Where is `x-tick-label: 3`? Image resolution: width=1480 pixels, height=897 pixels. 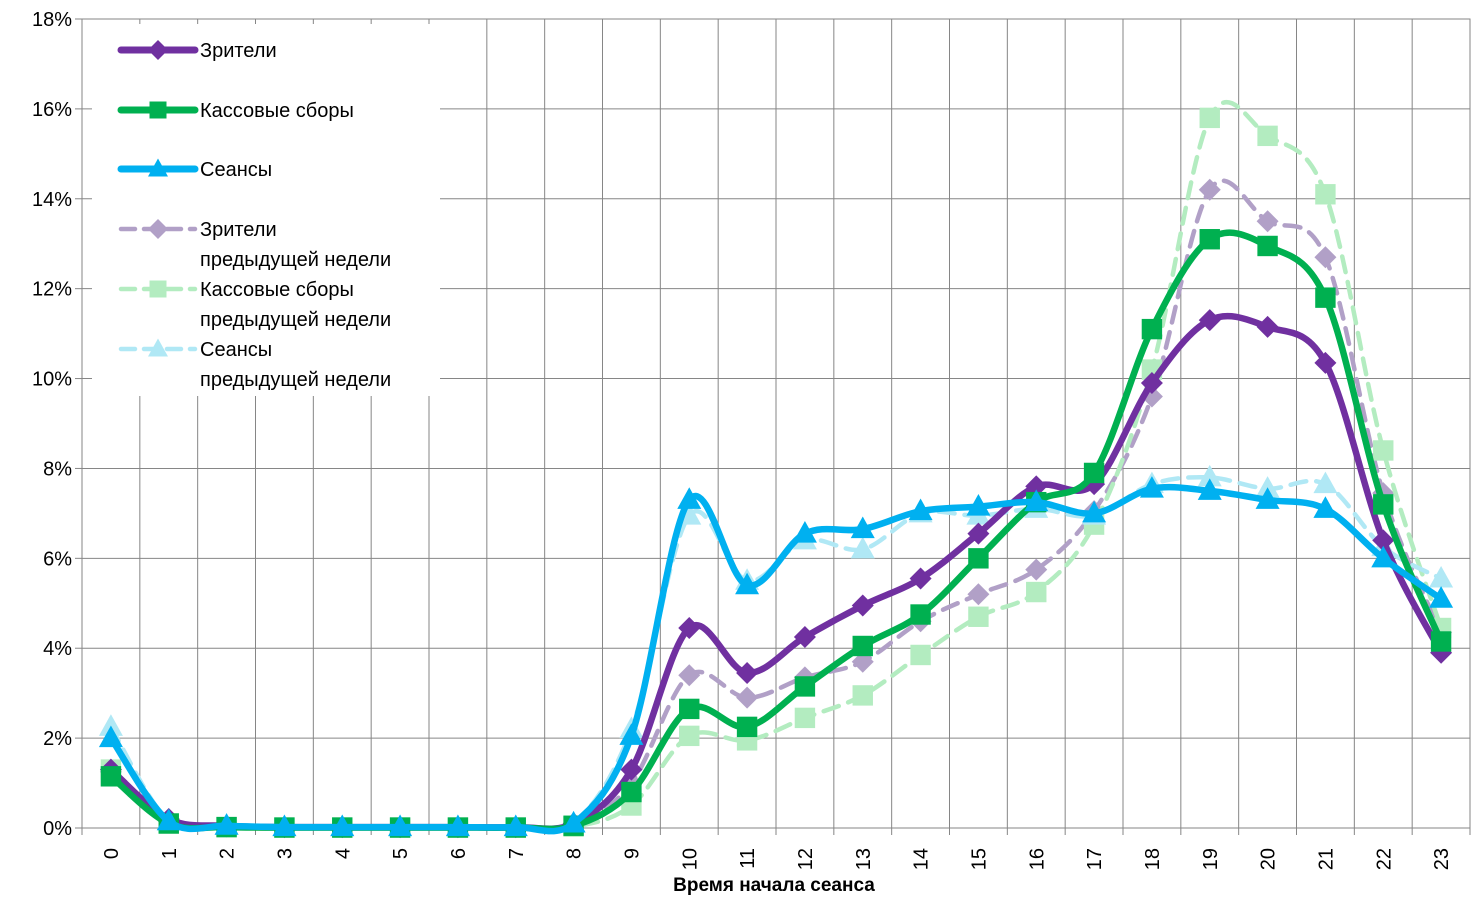
x-tick-label: 3 is located at coordinates (285, 853).